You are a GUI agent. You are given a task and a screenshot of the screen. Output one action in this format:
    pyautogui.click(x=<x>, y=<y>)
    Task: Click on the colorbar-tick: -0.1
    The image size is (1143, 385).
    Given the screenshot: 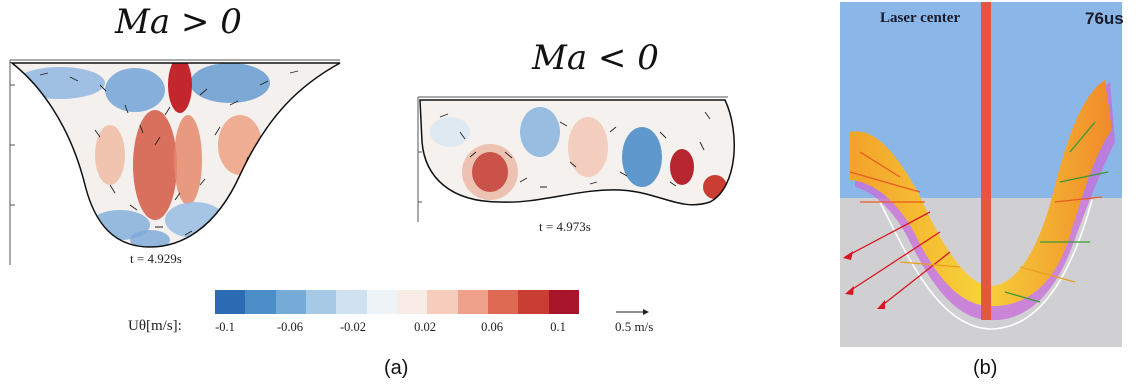 What is the action you would take?
    pyautogui.click(x=225, y=327)
    